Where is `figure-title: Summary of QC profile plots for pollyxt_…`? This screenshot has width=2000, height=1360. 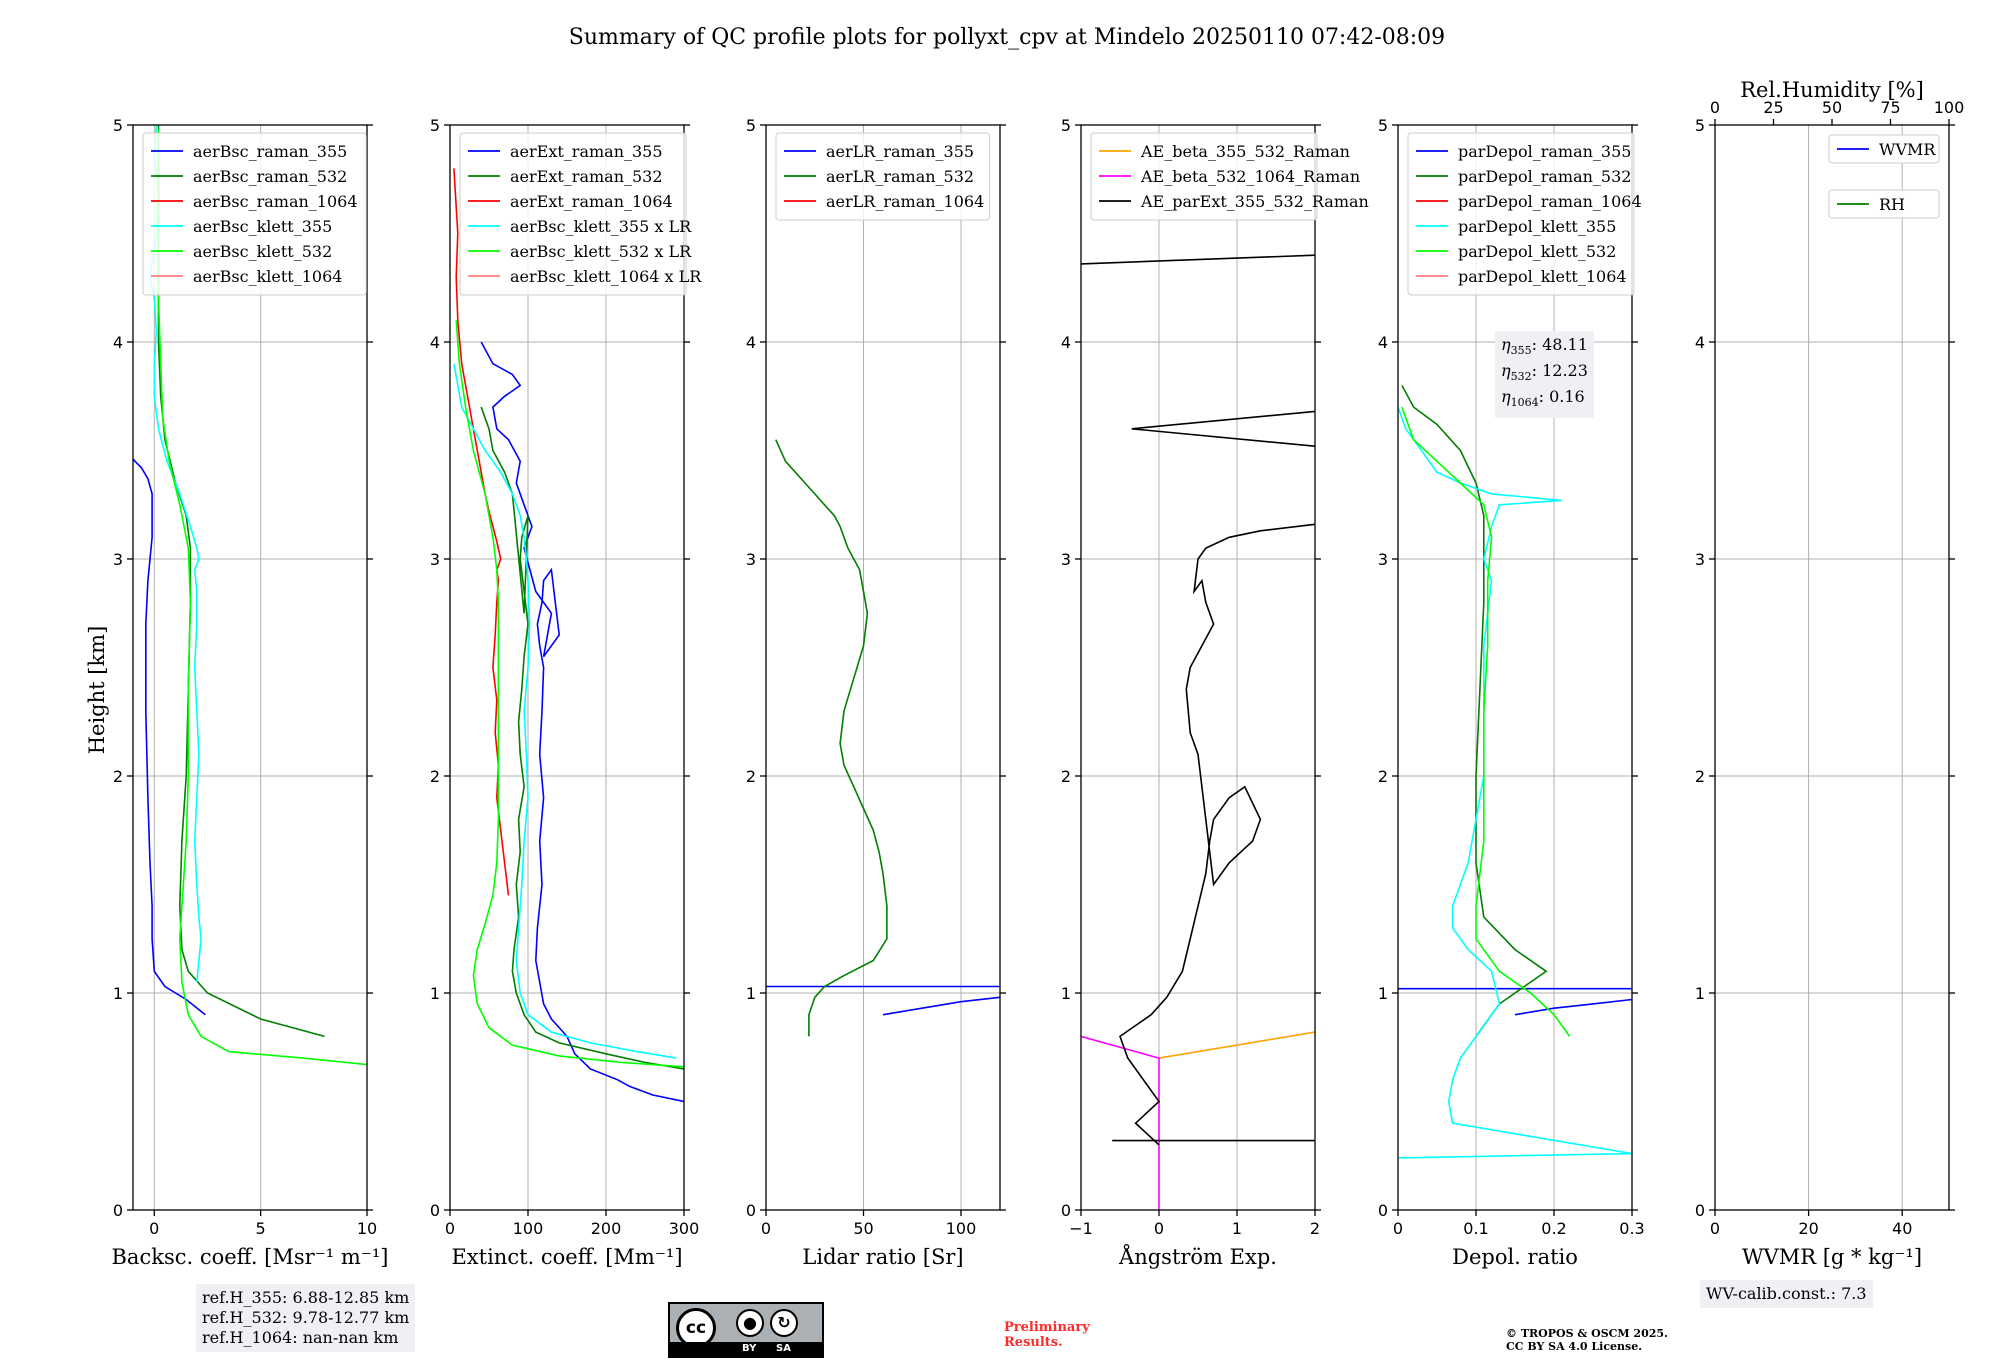 figure-title: Summary of QC profile plots for pollyxt_… is located at coordinates (1007, 37).